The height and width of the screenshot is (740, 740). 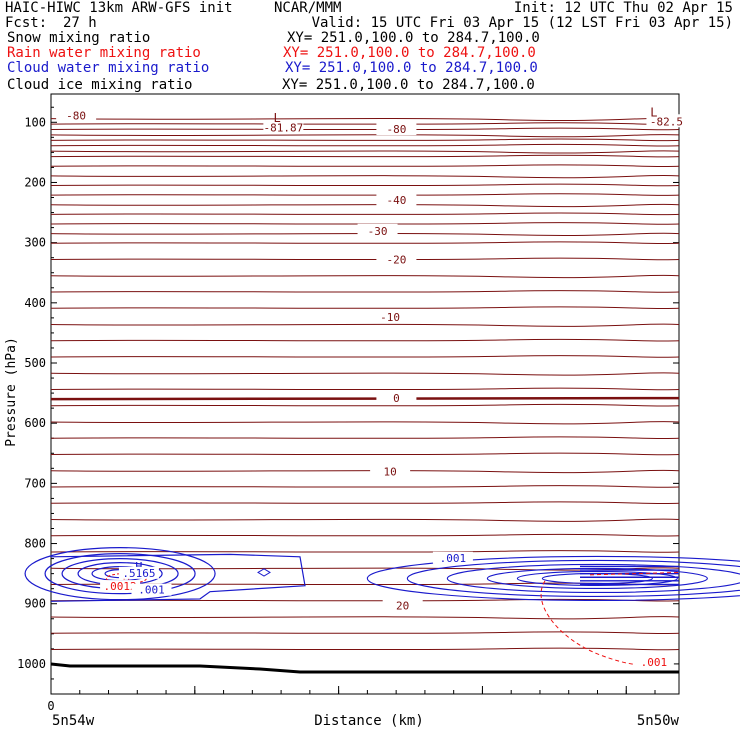 What do you see at coordinates (120, 586) in the screenshot?
I see `mixing-ratio-label: .0012` at bounding box center [120, 586].